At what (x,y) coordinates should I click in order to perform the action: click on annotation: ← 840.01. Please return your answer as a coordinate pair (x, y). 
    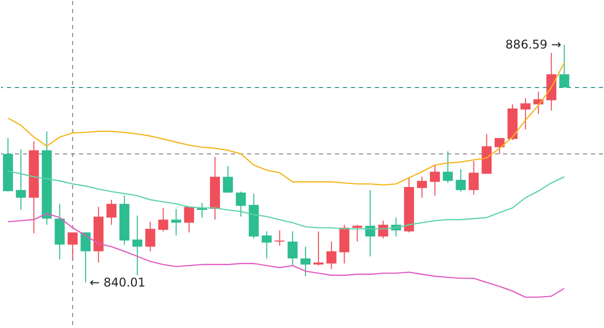
    Looking at the image, I should click on (118, 282).